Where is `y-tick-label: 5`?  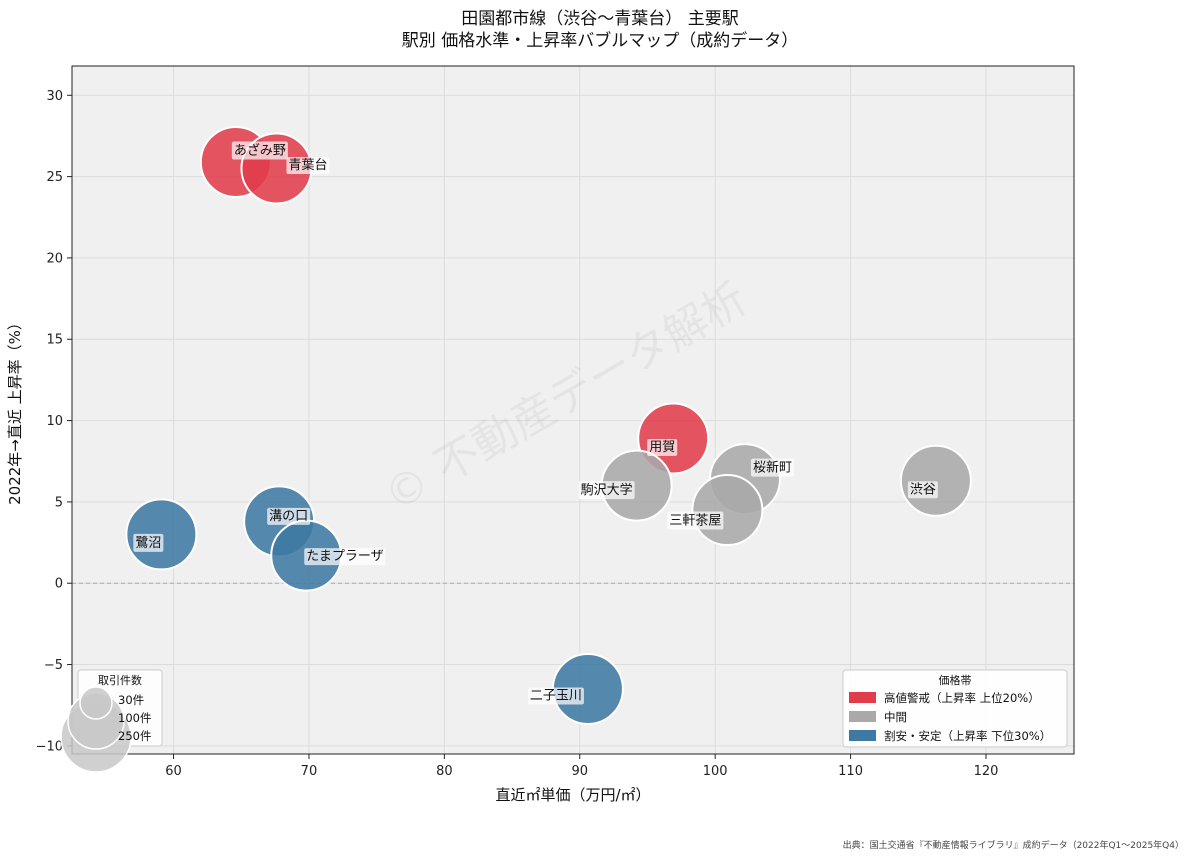 y-tick-label: 5 is located at coordinates (59, 502).